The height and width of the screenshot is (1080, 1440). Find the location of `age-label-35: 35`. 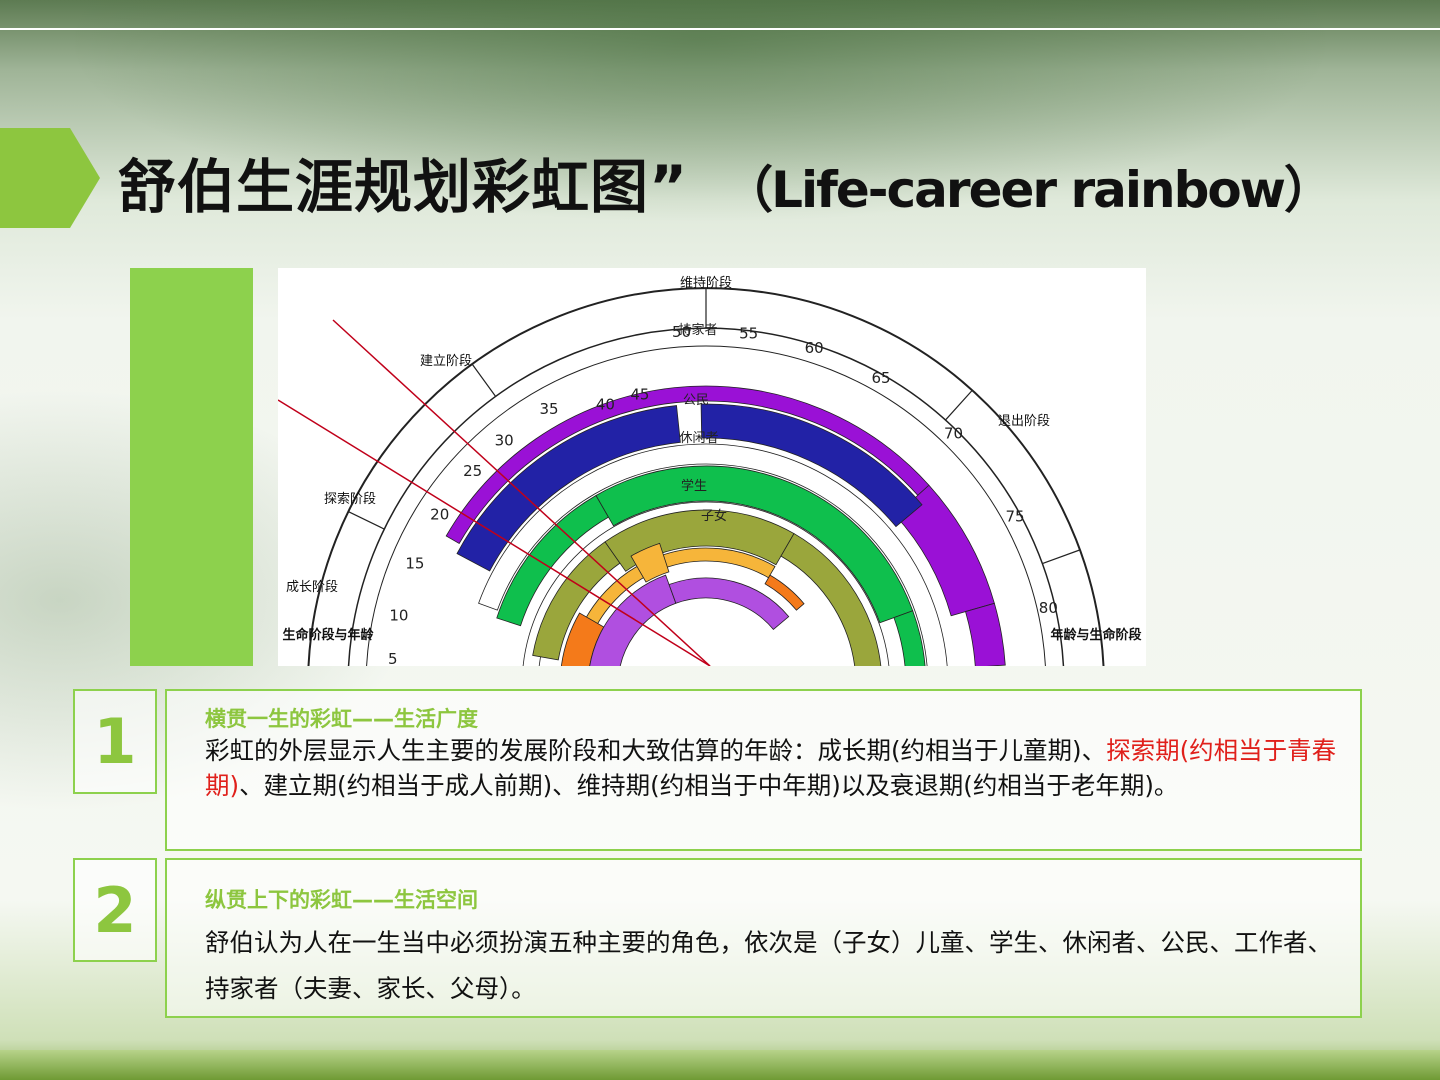

age-label-35: 35 is located at coordinates (548, 409).